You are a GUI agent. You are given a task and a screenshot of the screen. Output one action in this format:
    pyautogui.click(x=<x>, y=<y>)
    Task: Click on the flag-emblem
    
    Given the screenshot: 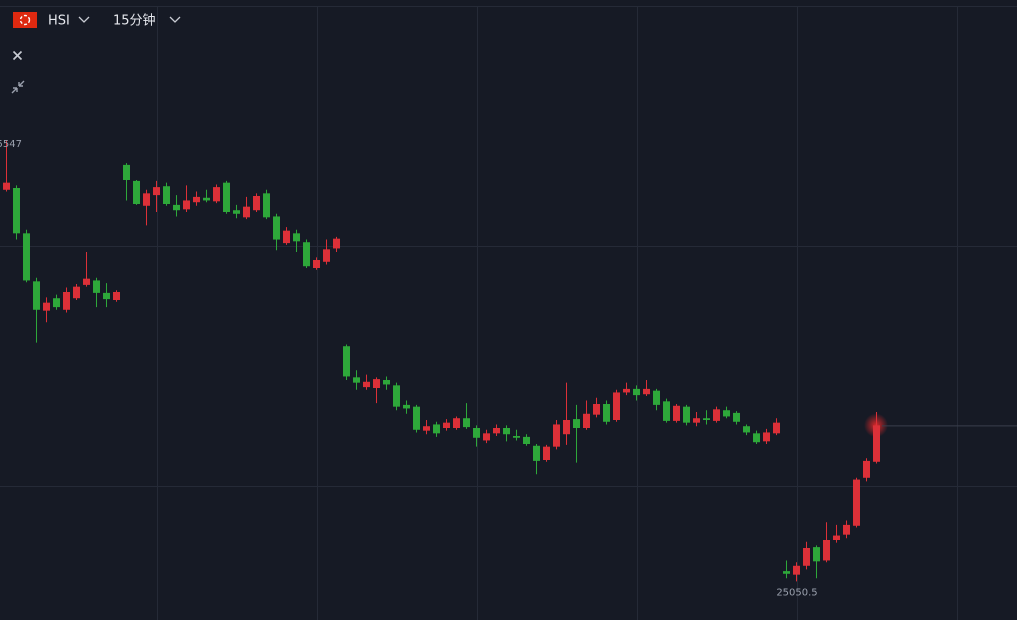 What is the action you would take?
    pyautogui.click(x=25, y=20)
    